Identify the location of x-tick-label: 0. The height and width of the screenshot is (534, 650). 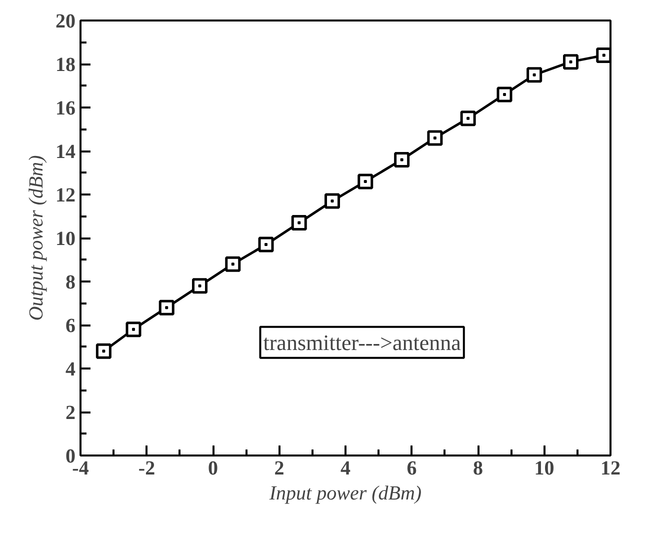
(213, 469).